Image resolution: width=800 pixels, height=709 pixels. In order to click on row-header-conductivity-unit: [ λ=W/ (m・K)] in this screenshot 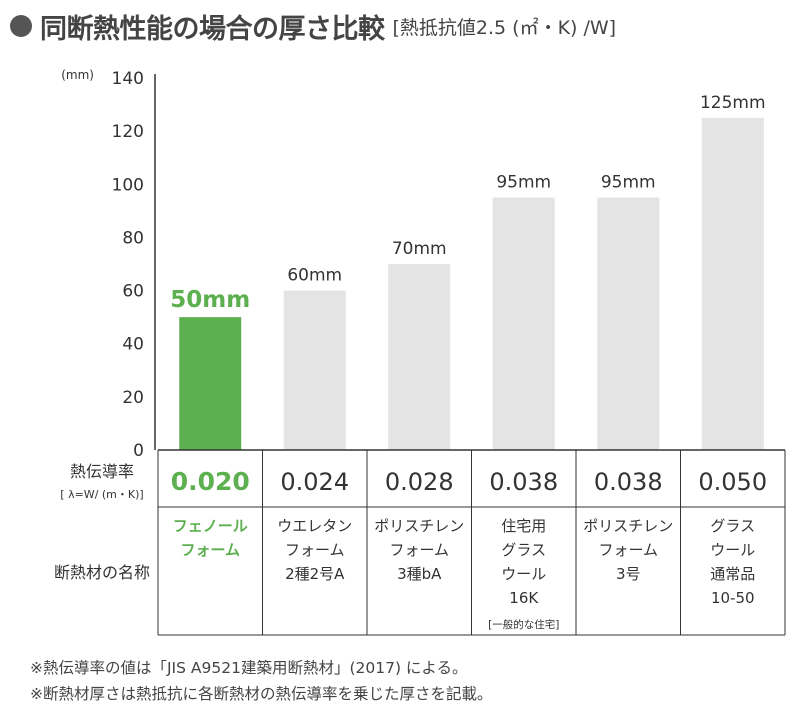, I will do `click(101, 494)`.